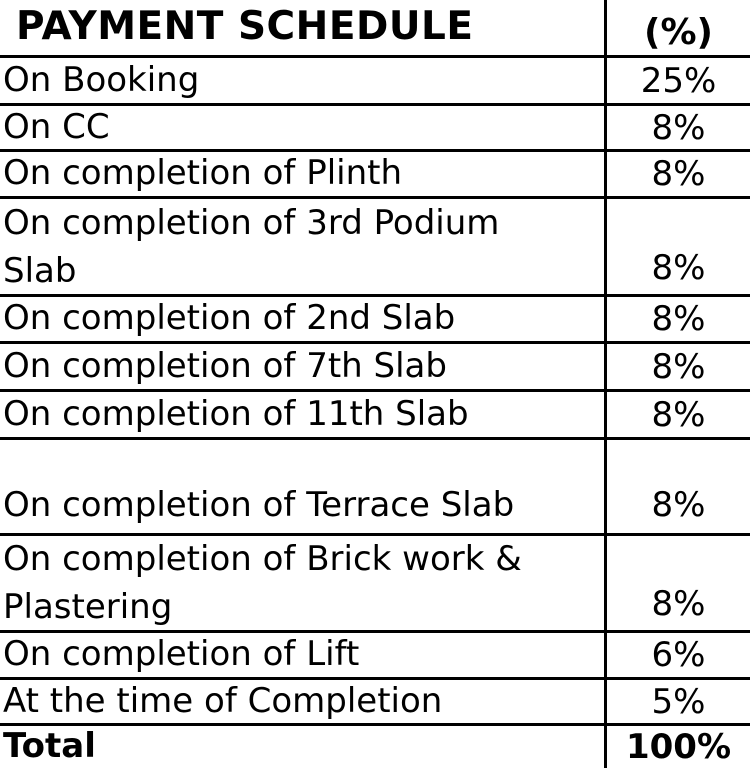  I want to click on row-label-text: On completion of 2nd Slab, so click(229, 318).